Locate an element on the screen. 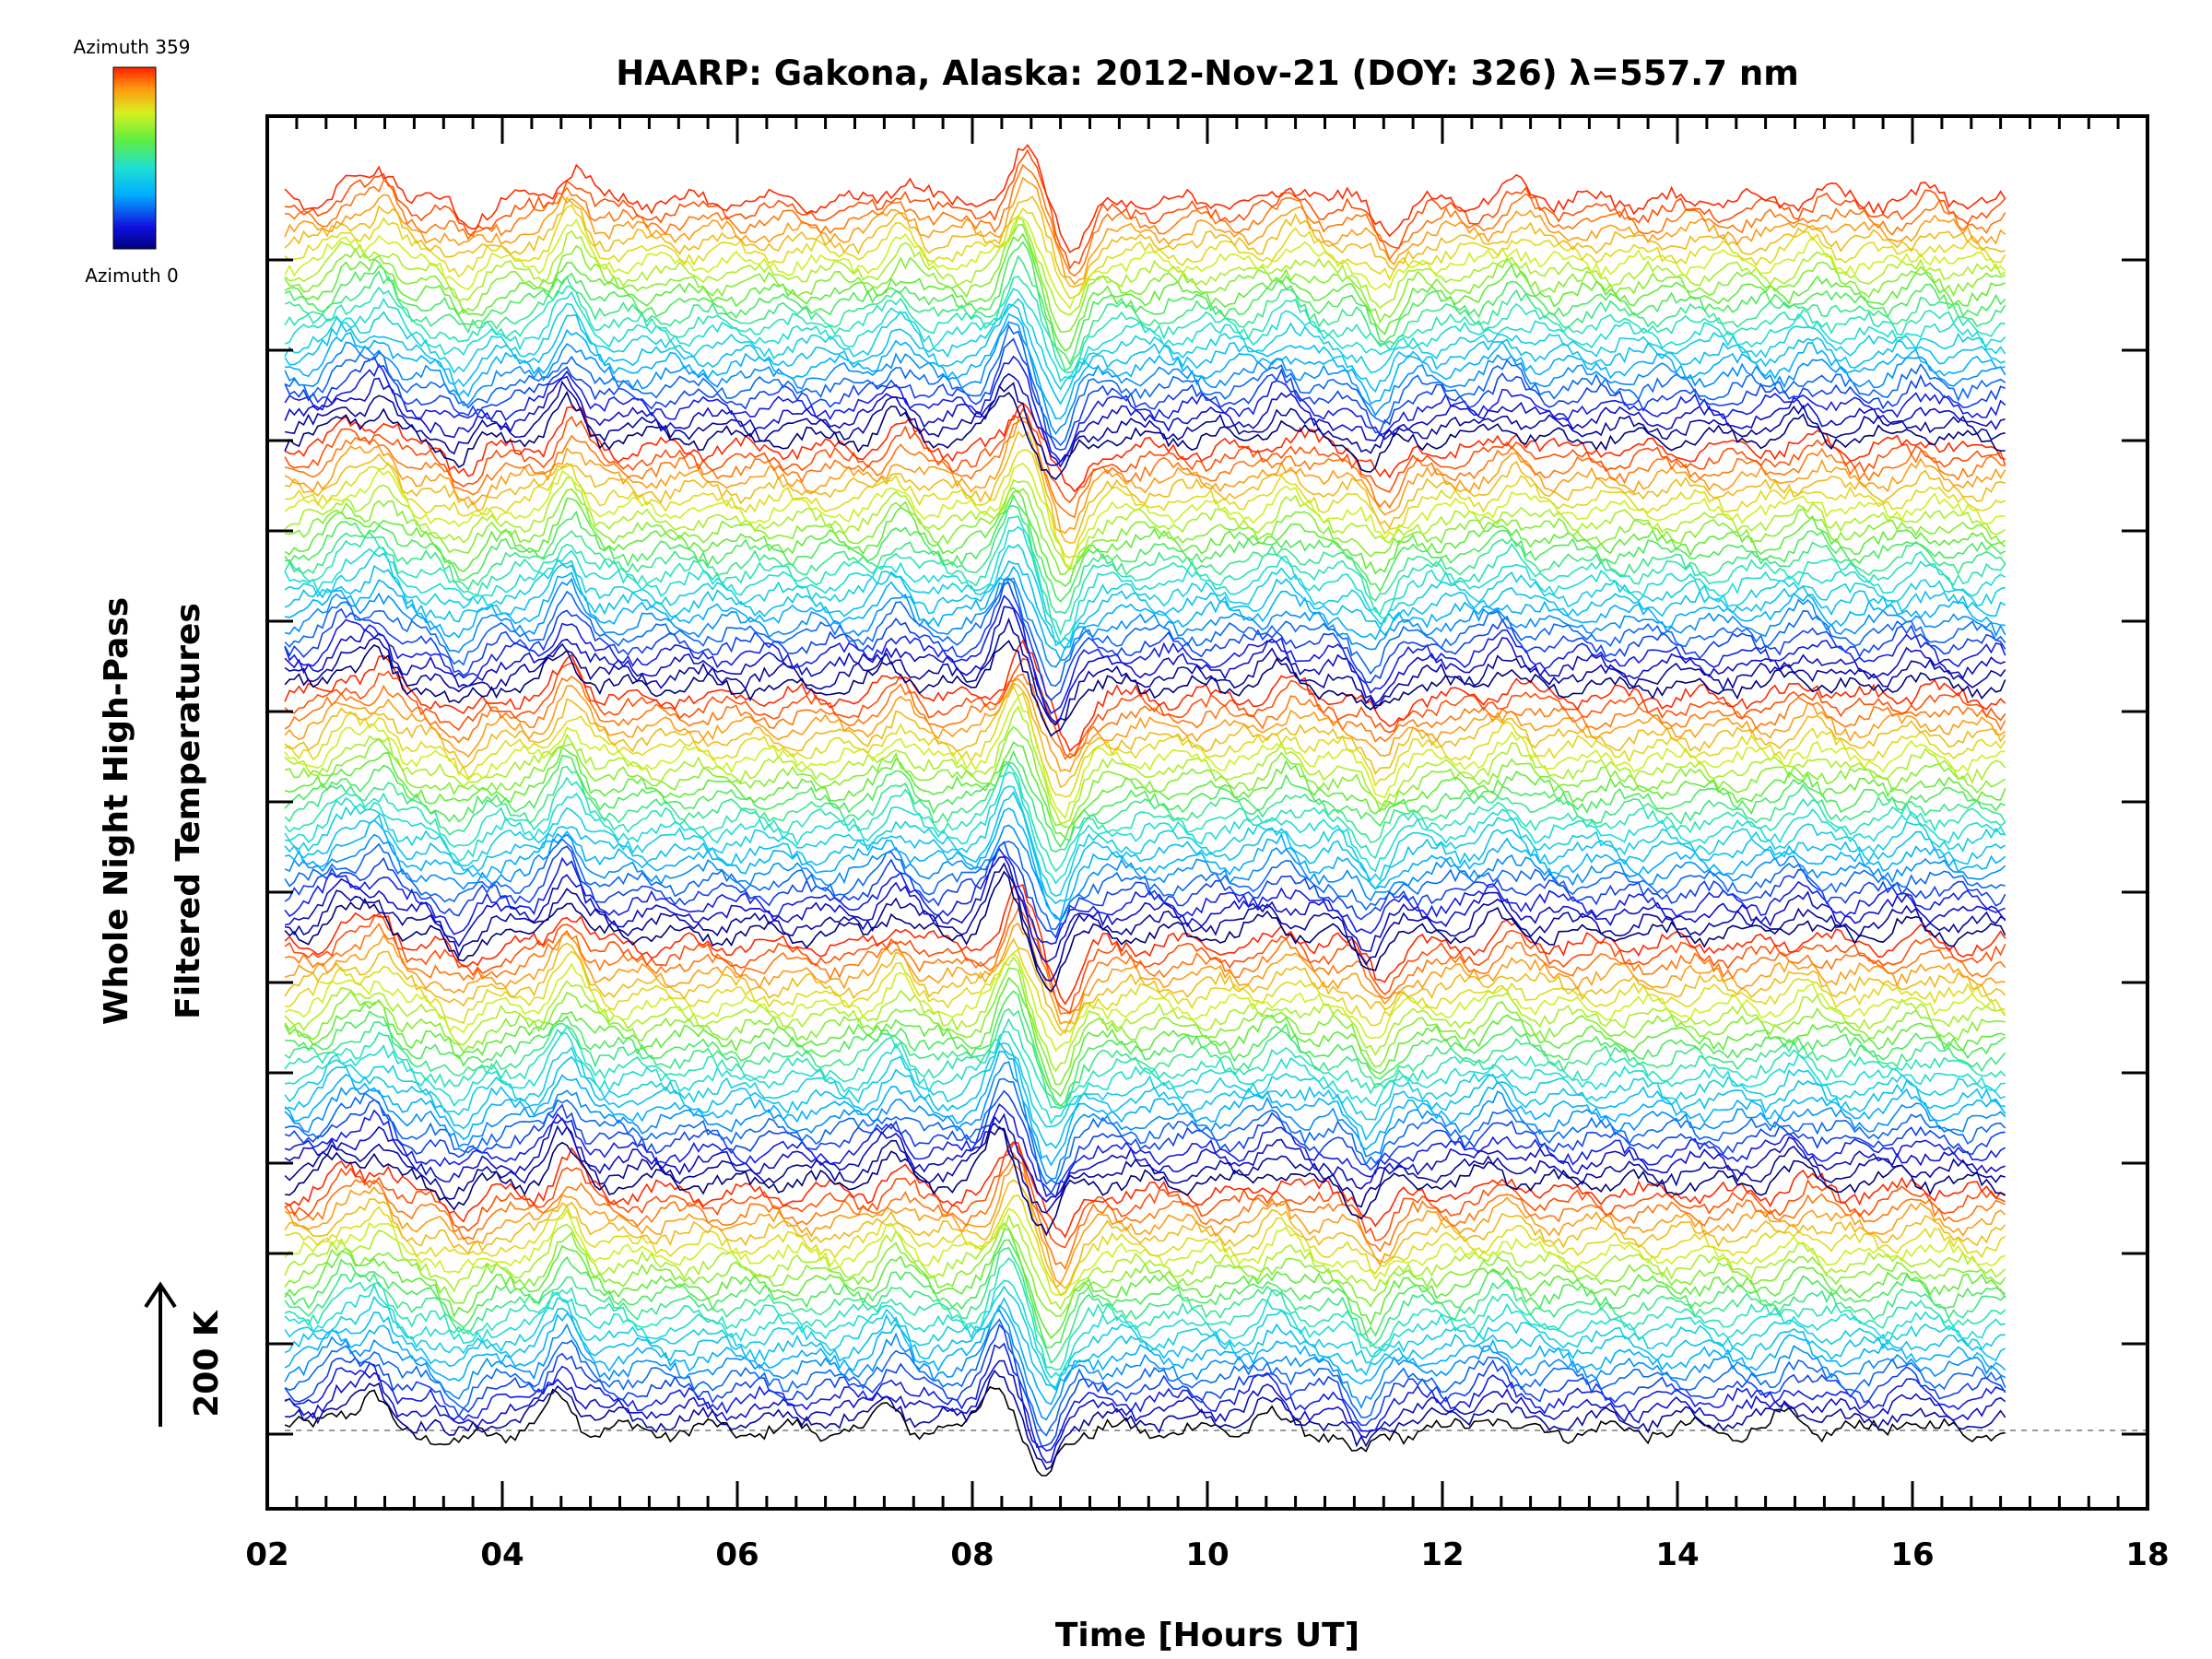  x-tick-label: 06 is located at coordinates (737, 1554).